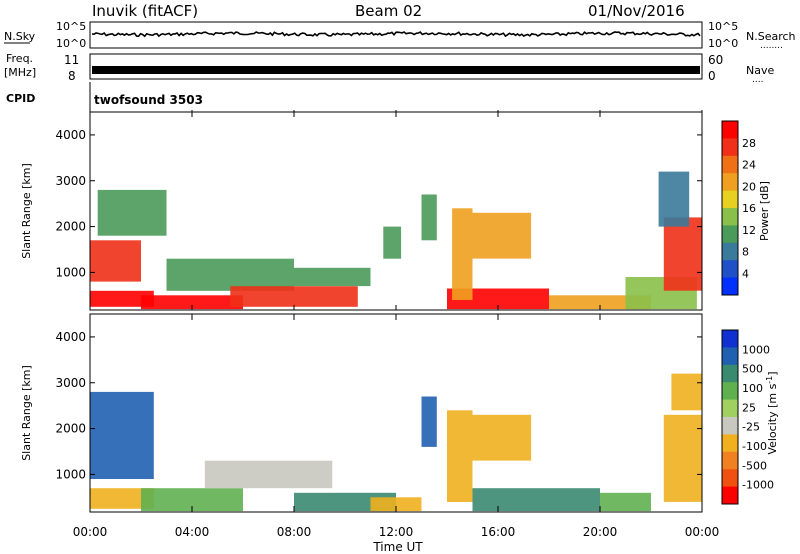  I want to click on freq-label-line2: [MHz], so click(20, 72).